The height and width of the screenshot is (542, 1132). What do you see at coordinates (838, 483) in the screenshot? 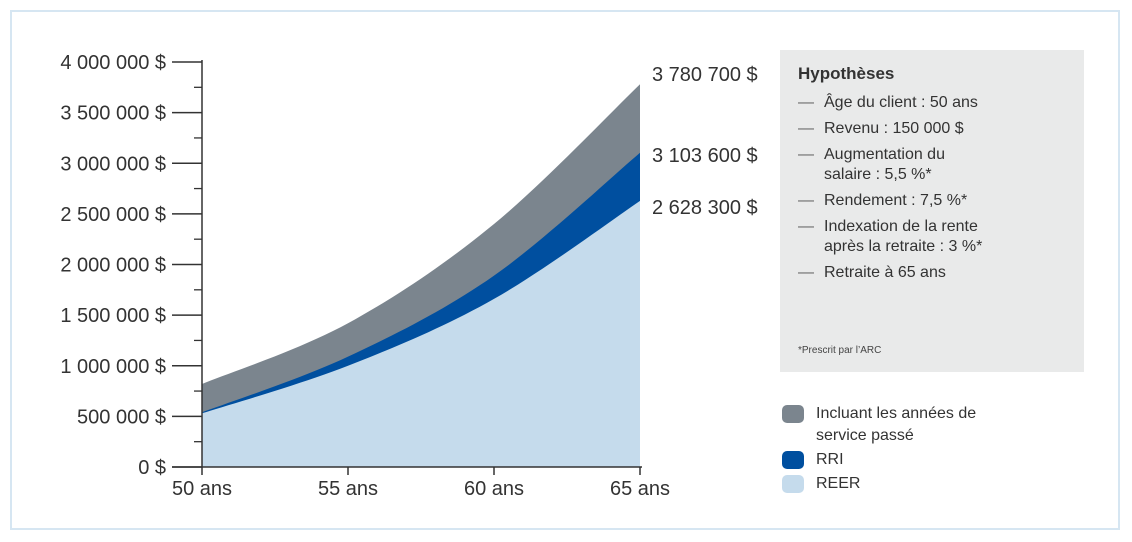
I see `legend-label: REER` at bounding box center [838, 483].